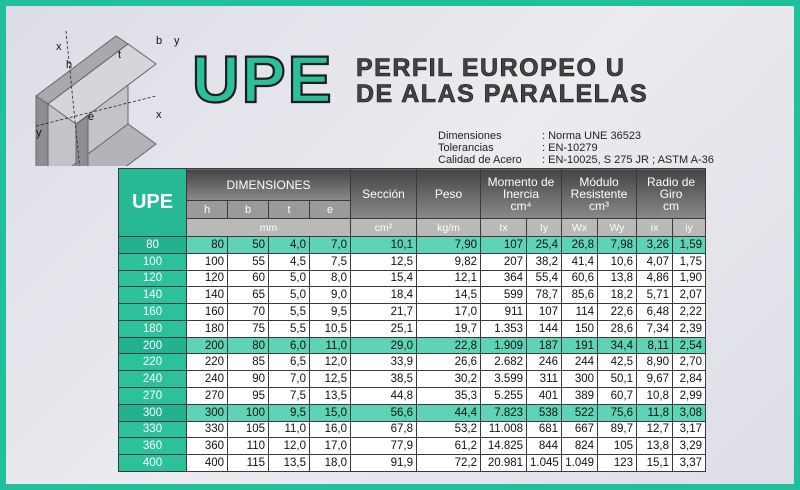 Image resolution: width=800 pixels, height=490 pixels. I want to click on cell: 160, so click(207, 312).